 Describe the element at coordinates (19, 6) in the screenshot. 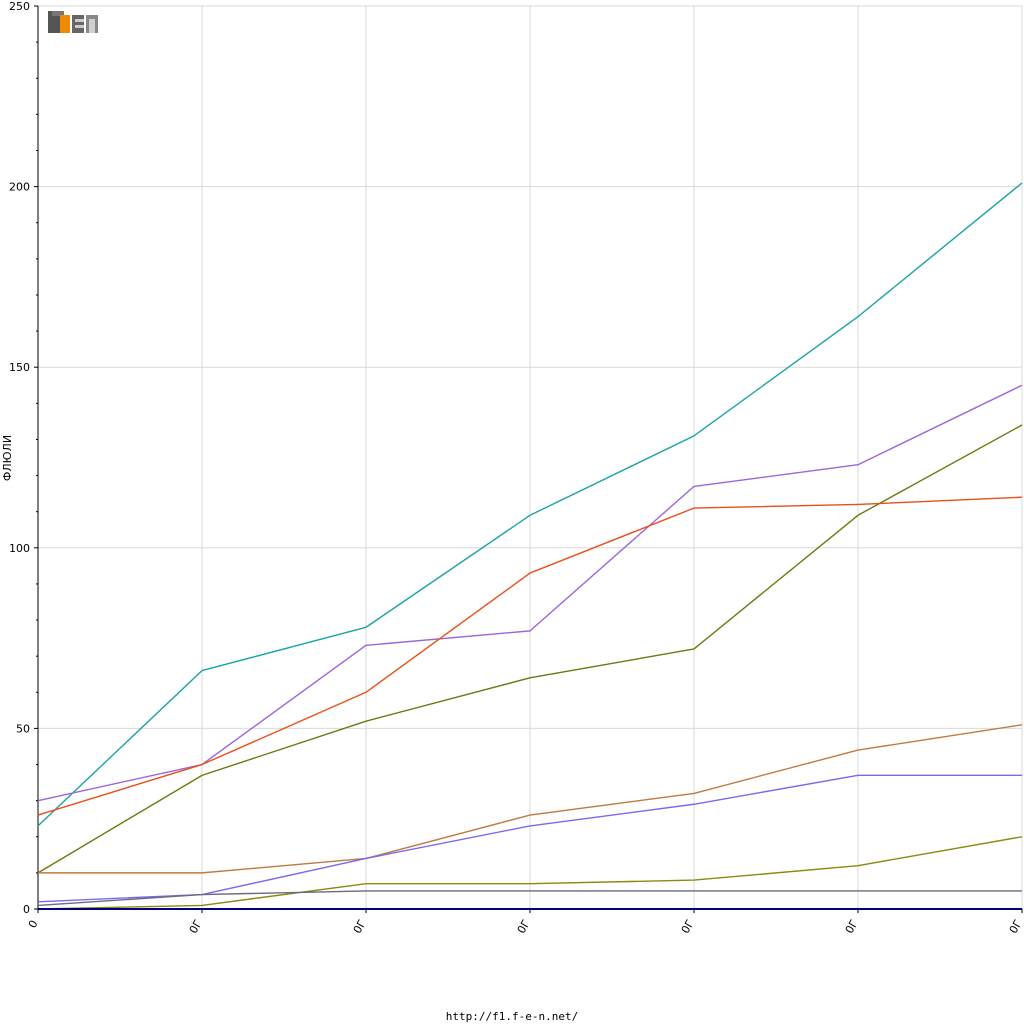

I see `y-tick-label: 250` at that location.